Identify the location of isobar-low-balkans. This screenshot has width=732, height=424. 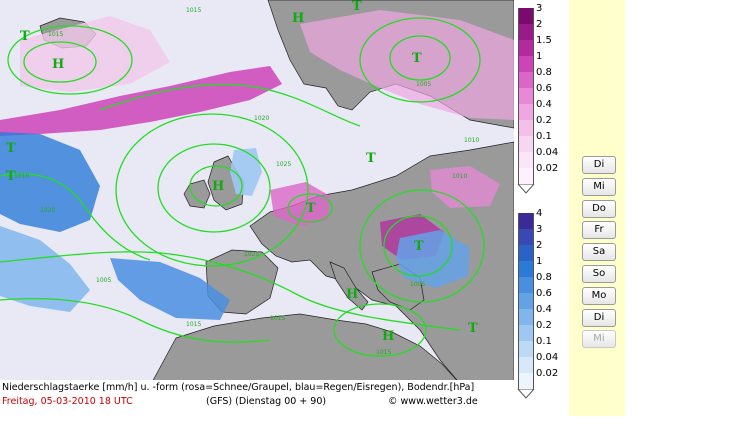
(418, 246).